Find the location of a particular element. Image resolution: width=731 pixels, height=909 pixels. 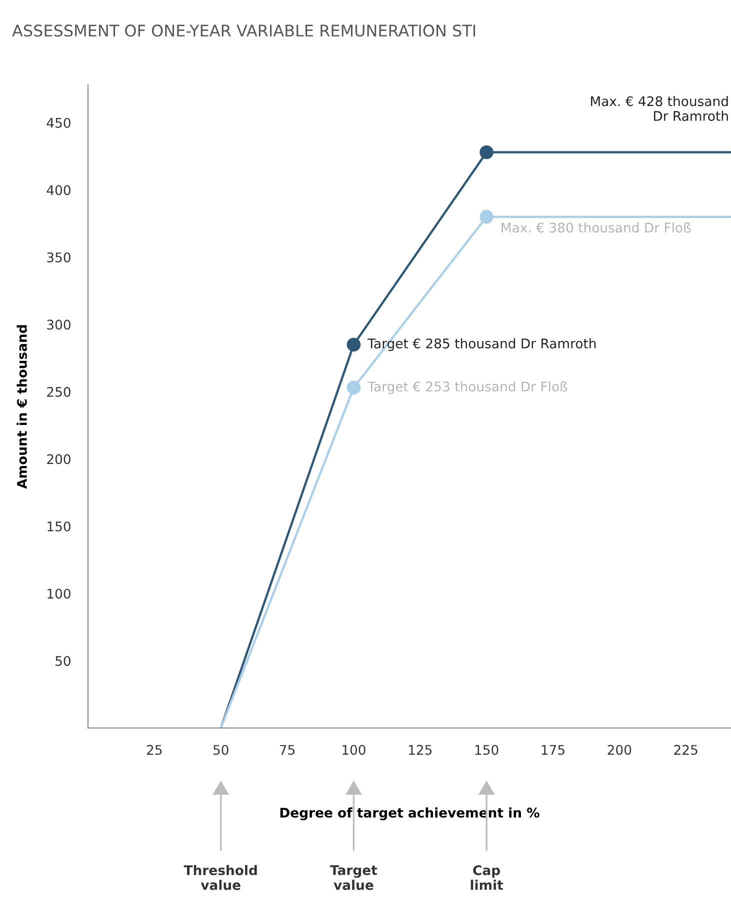

x-tick-label: 125 is located at coordinates (420, 749).